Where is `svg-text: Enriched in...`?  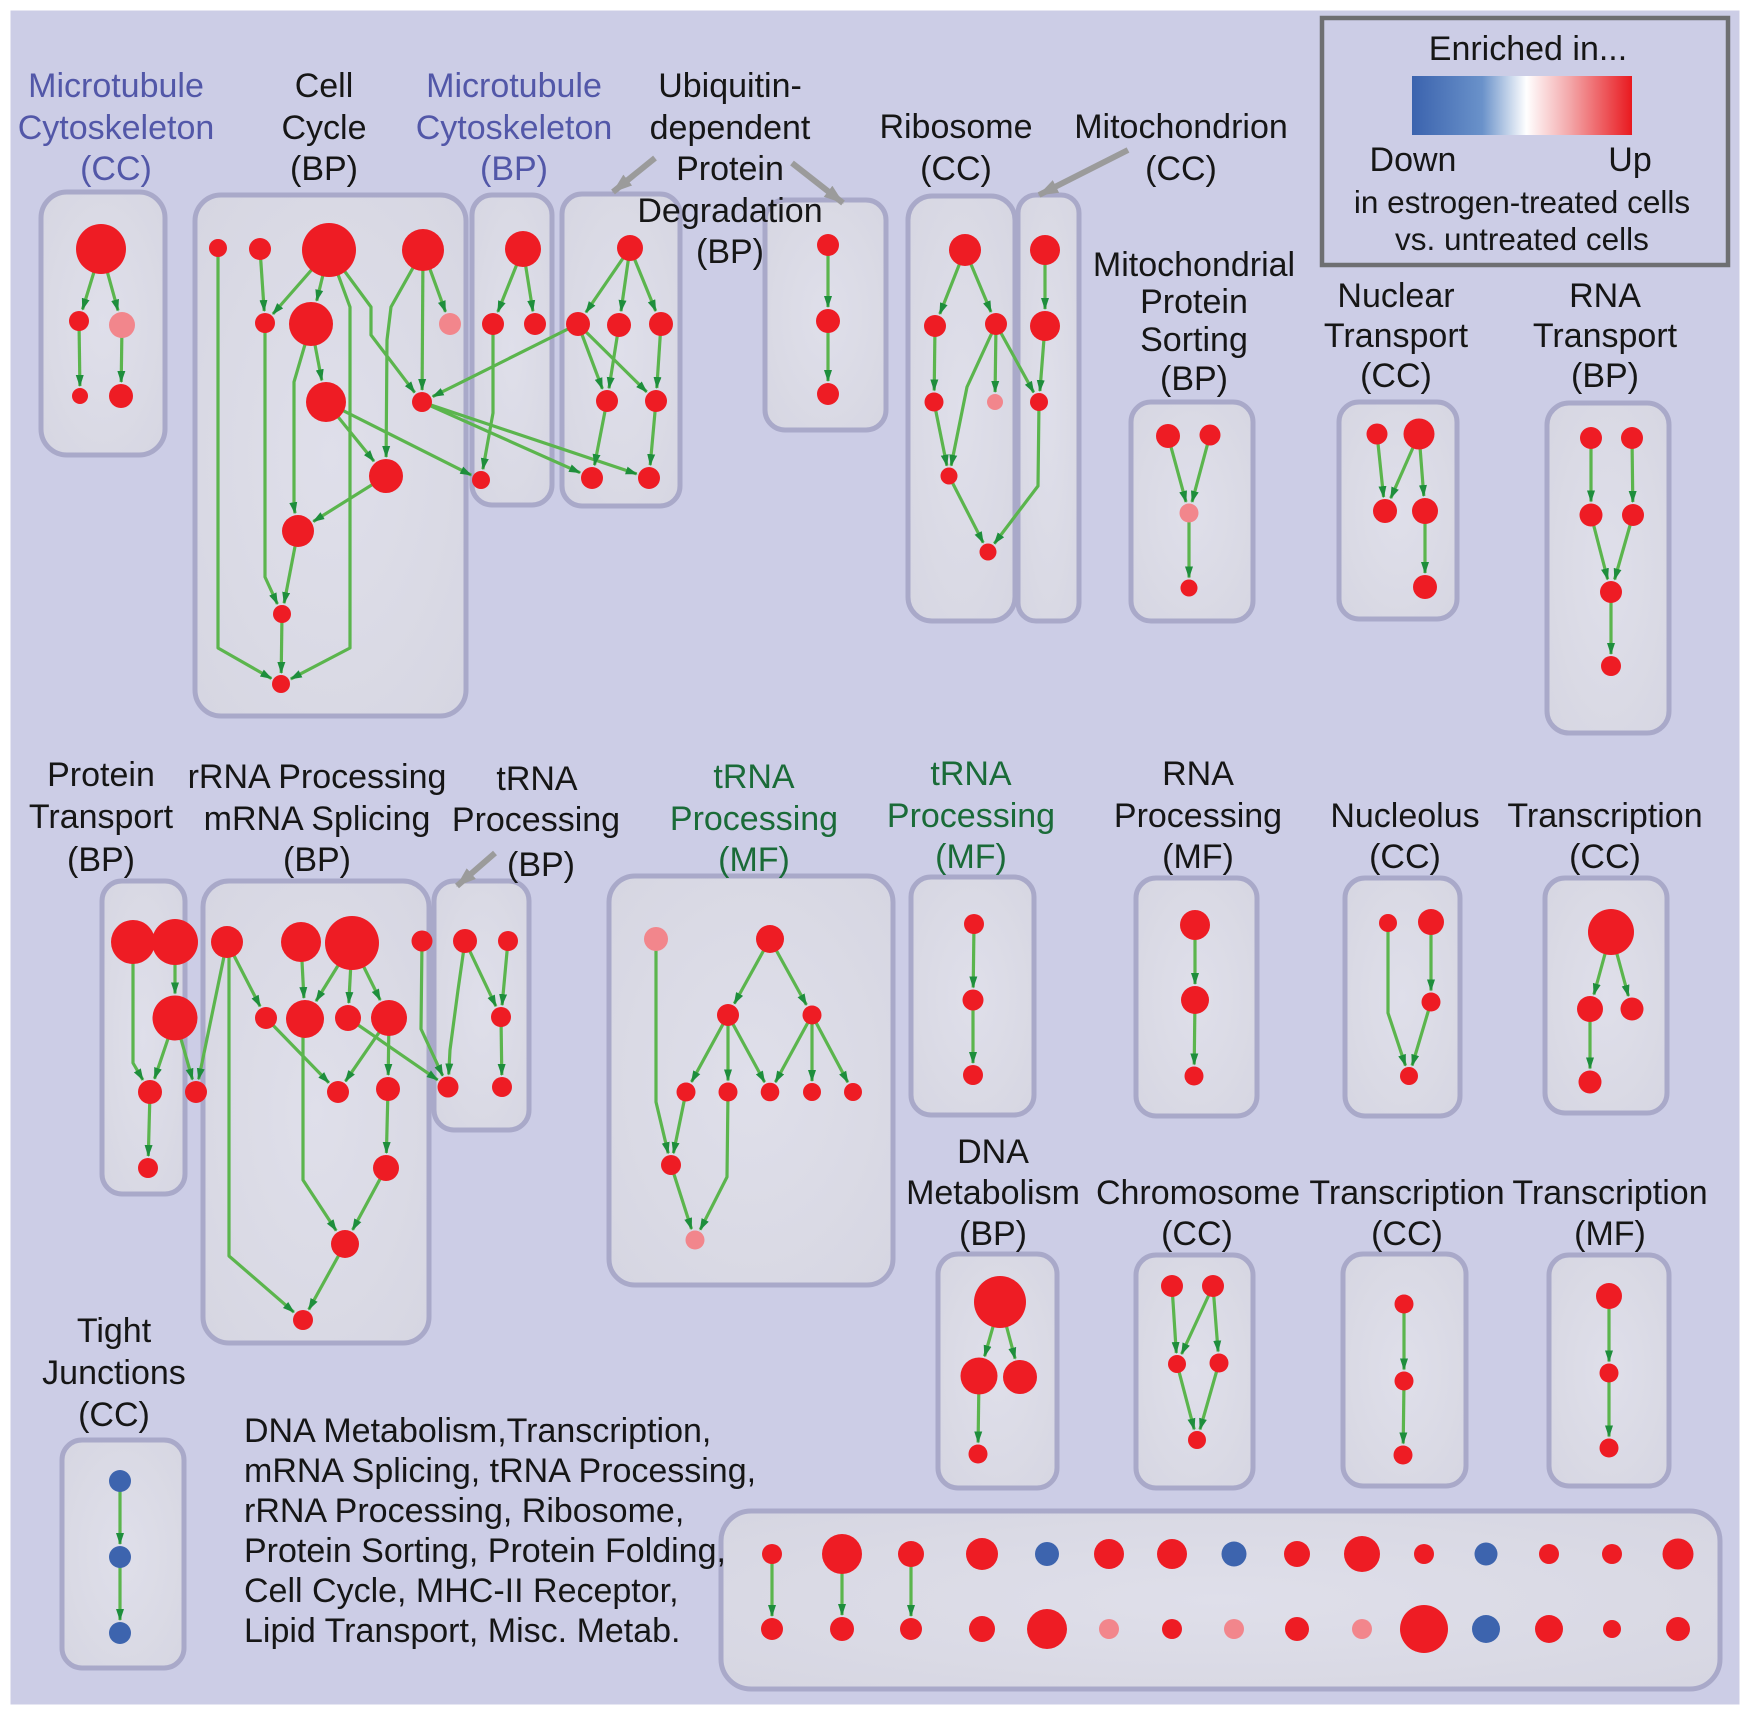
svg-text: Enriched in... is located at coordinates (1528, 49).